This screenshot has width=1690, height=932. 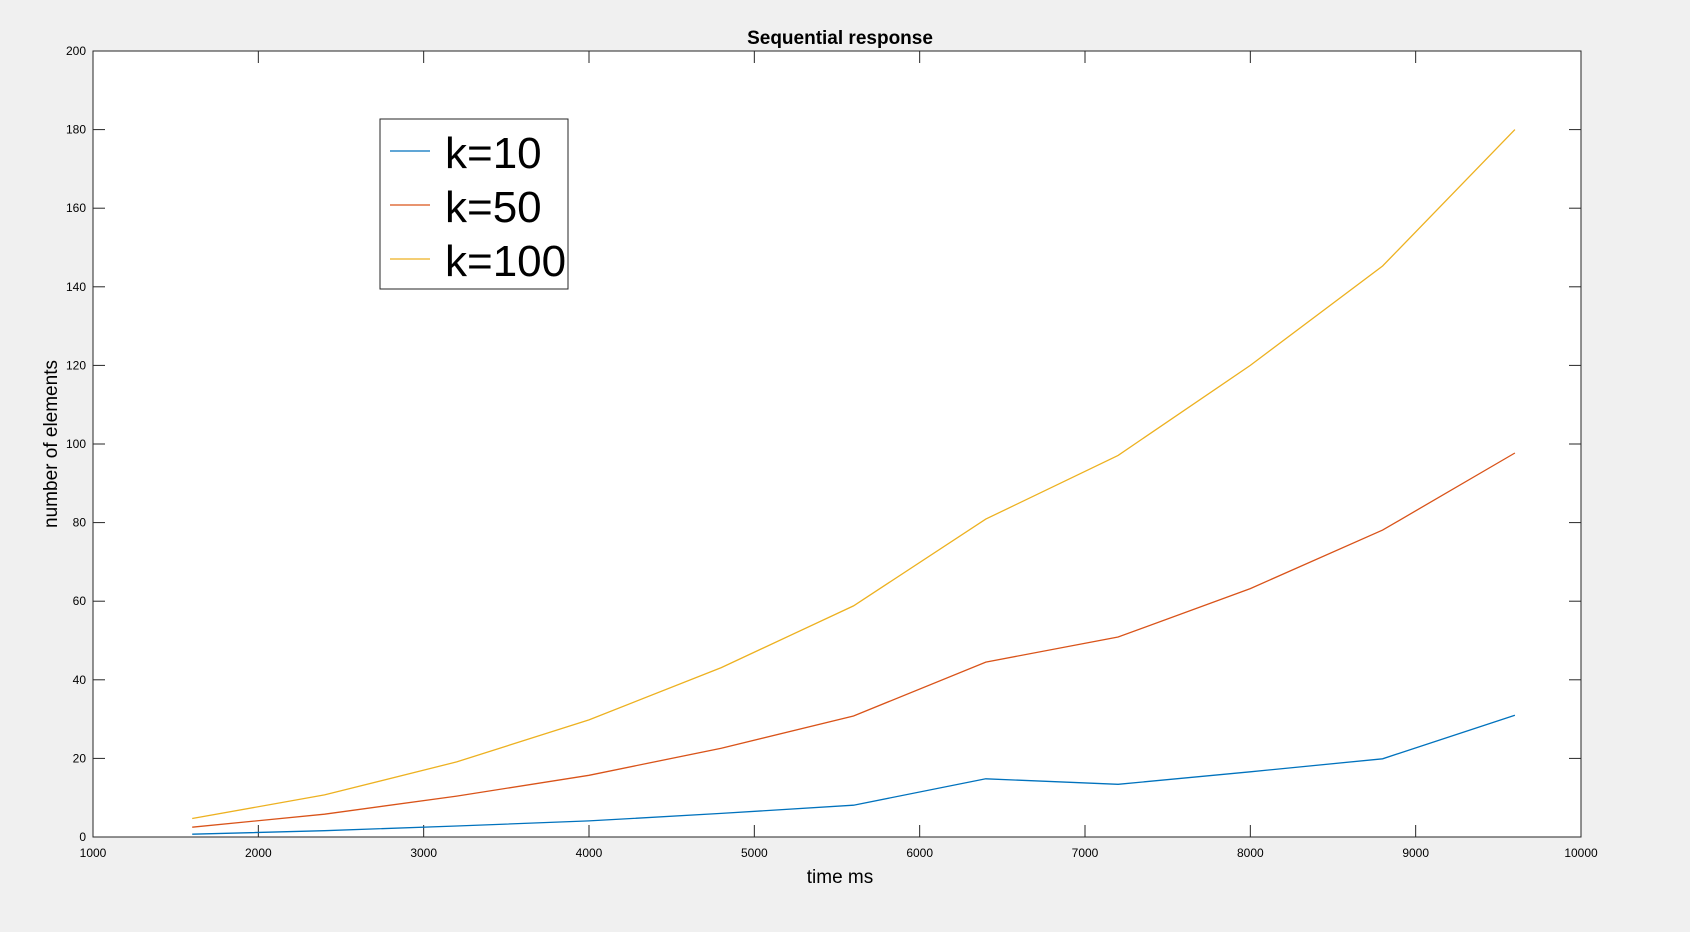 What do you see at coordinates (258, 853) in the screenshot?
I see `x-tick-label: 2000` at bounding box center [258, 853].